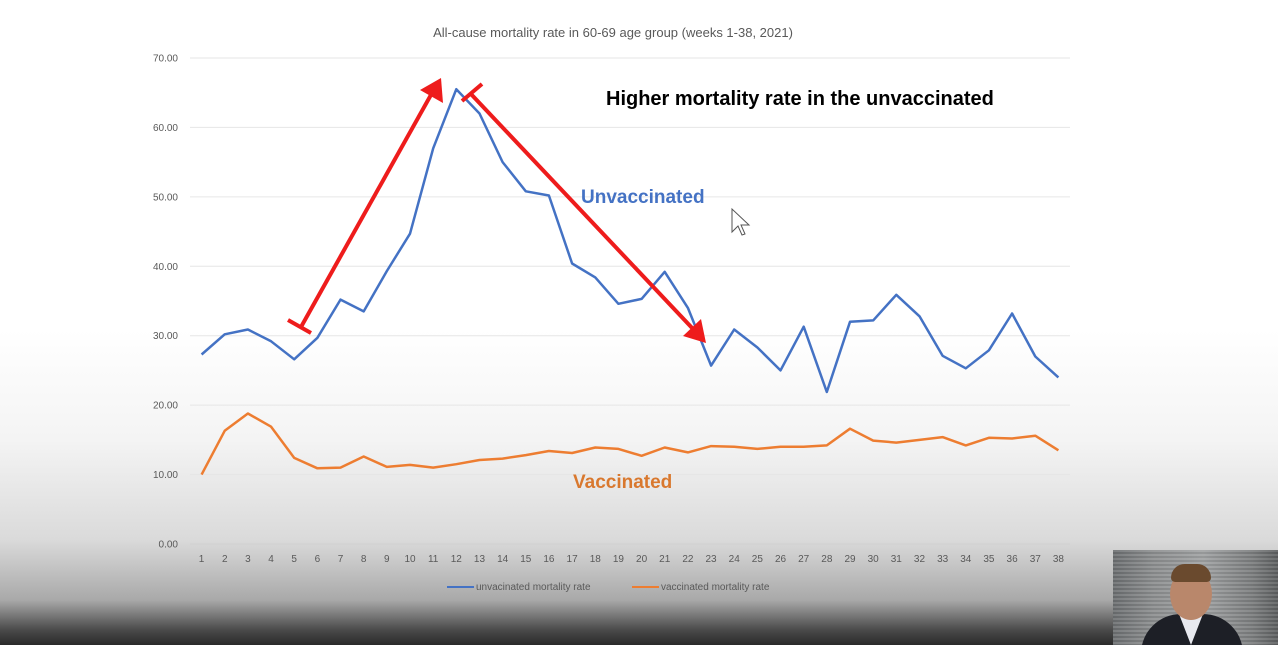  I want to click on rise-arrowhead, so click(431, 90).